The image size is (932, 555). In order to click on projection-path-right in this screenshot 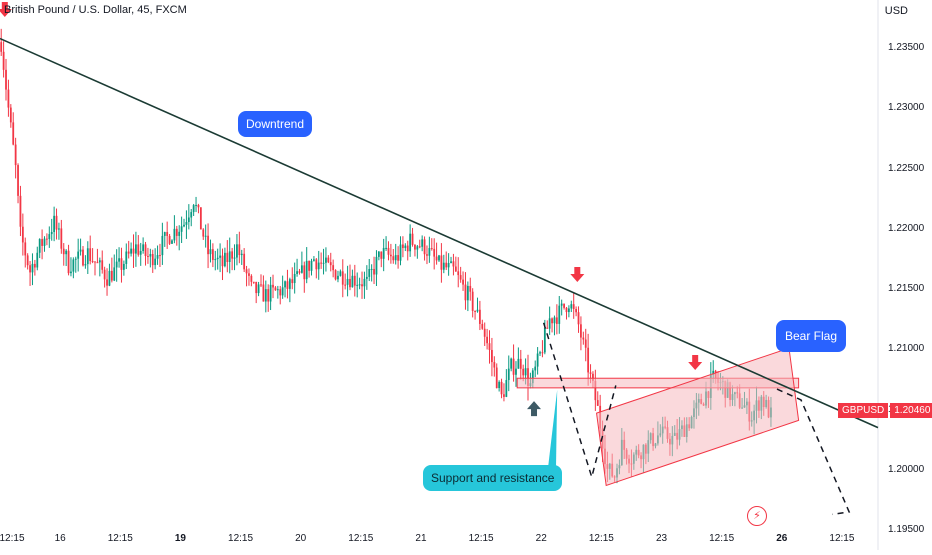, I will do `click(813, 452)`.